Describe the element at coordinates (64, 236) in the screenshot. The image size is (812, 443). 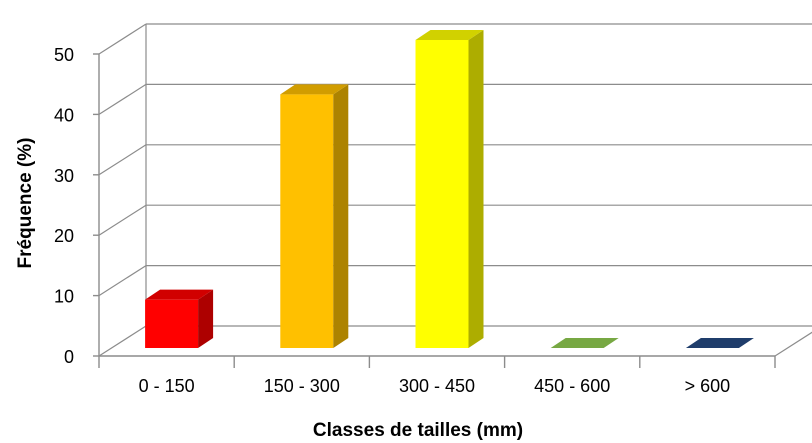
I see `y-tick-label: 20` at that location.